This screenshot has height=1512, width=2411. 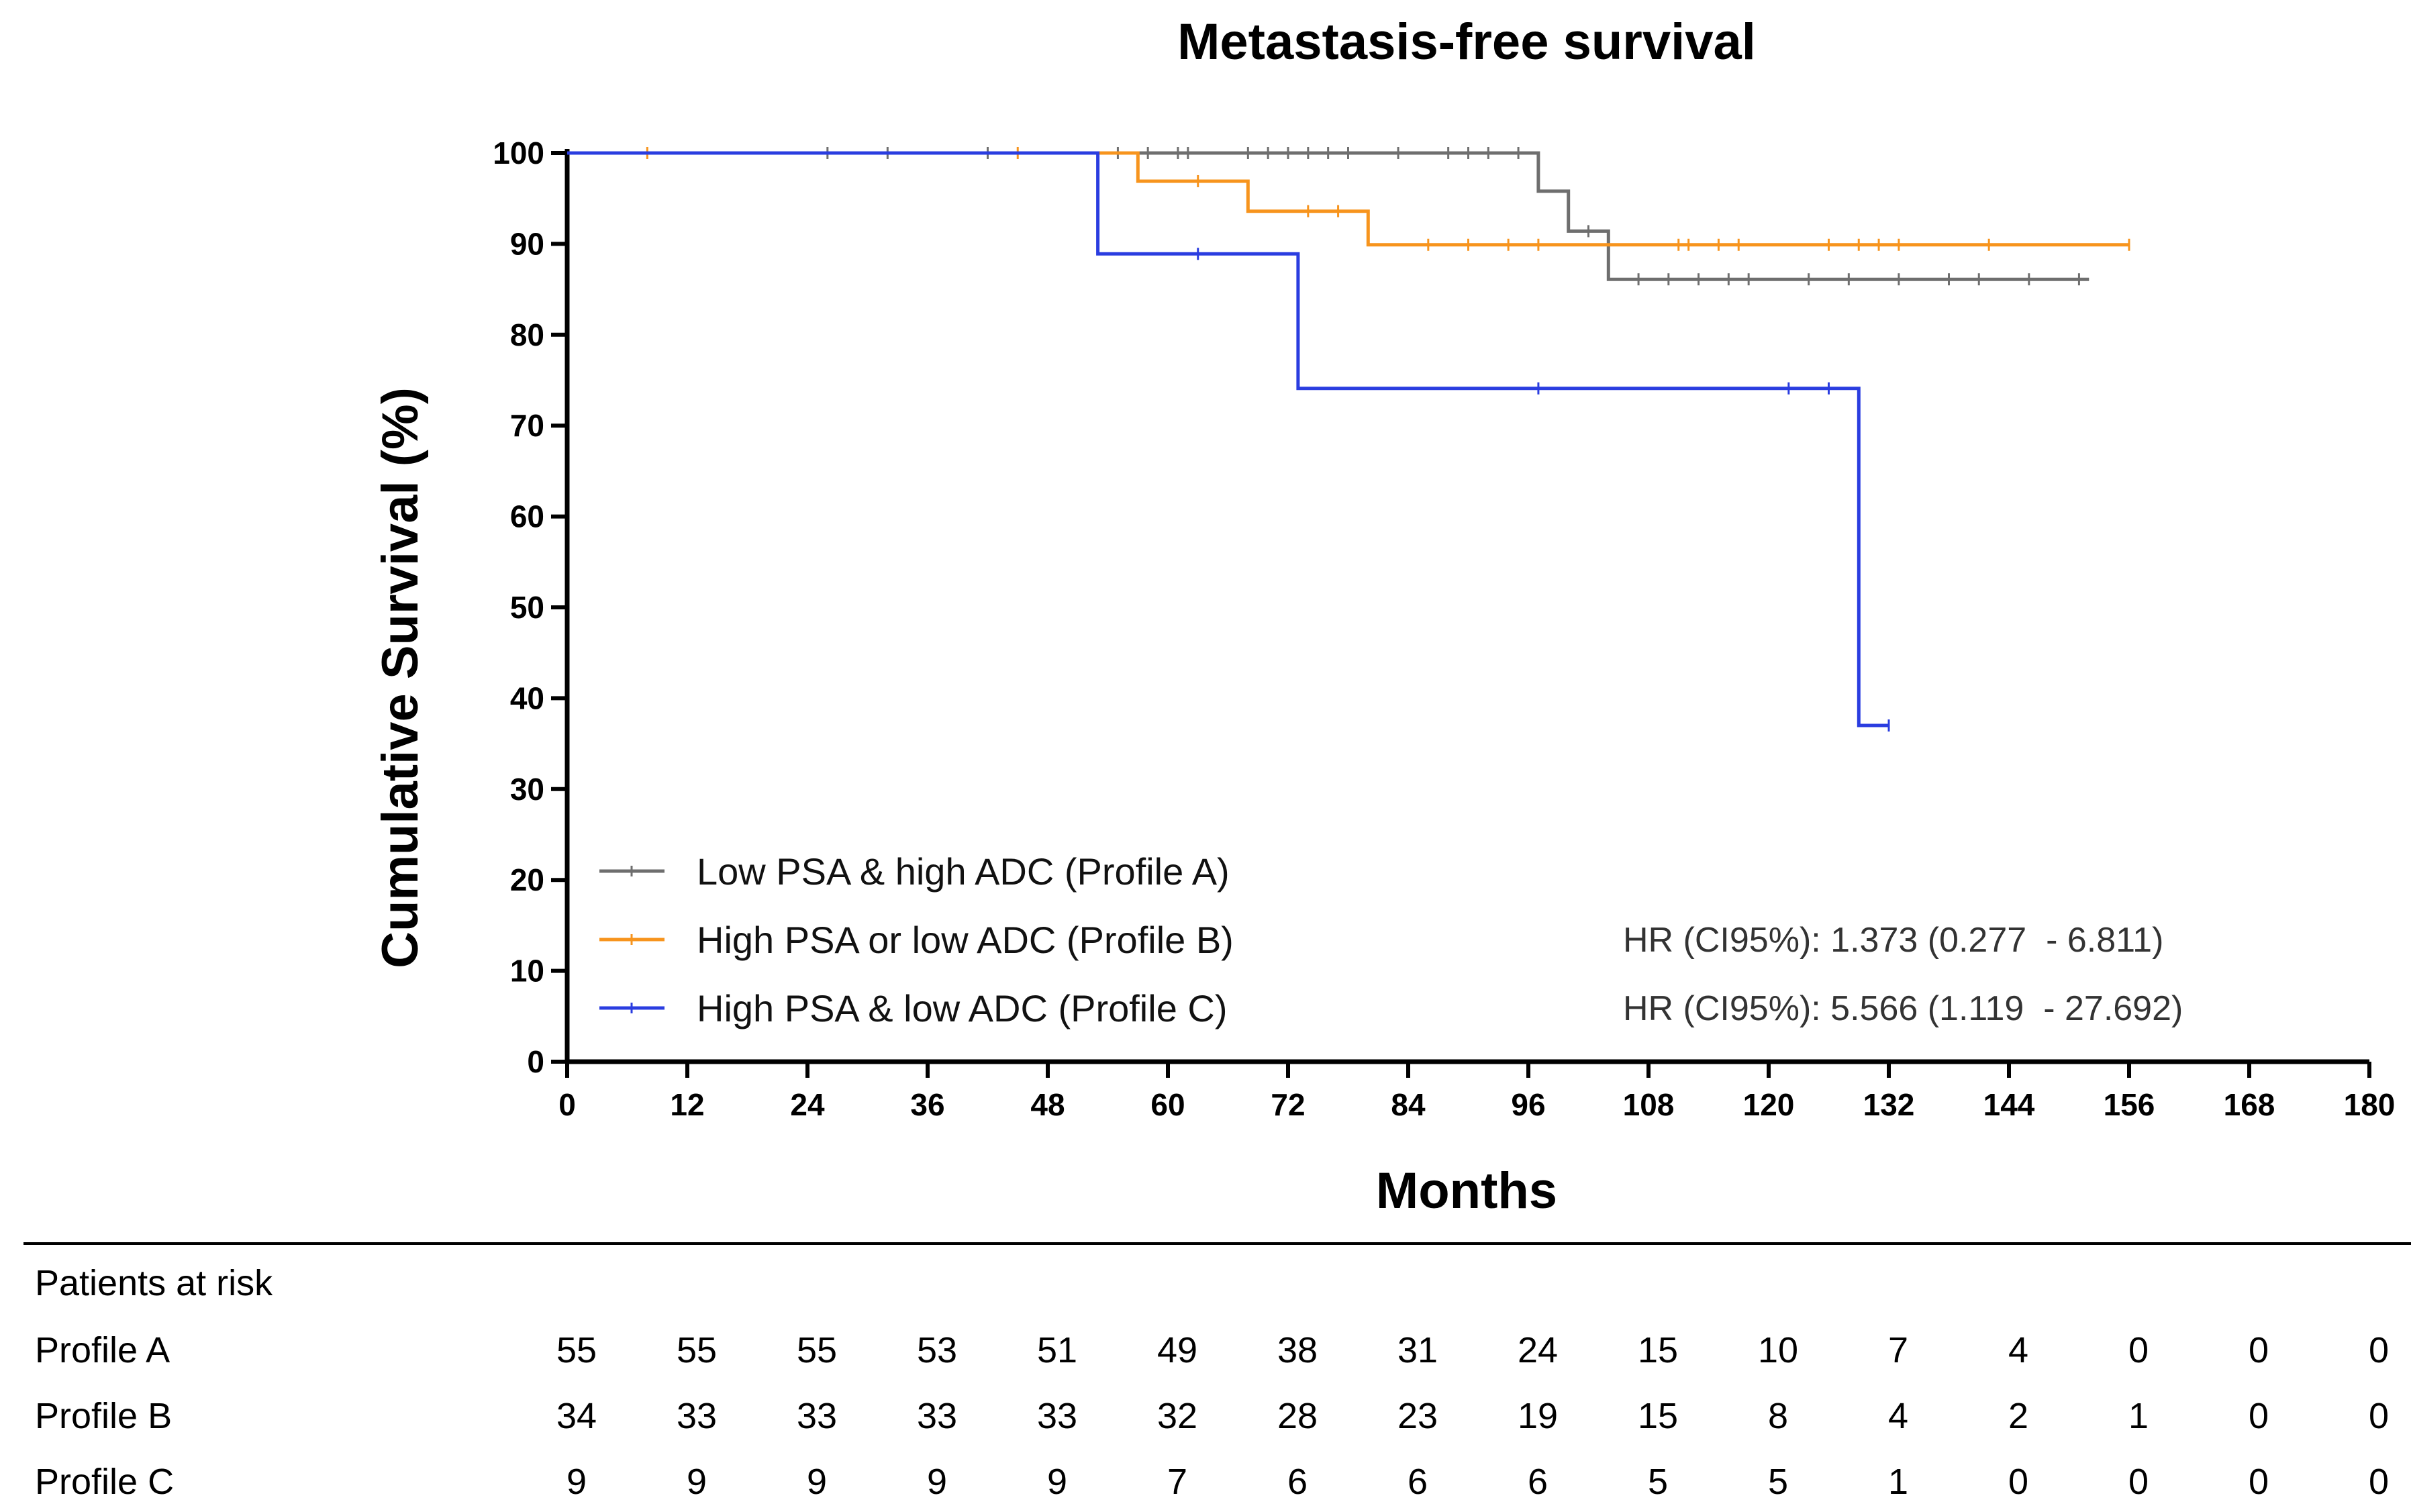 I want to click on y-tick-label: 80, so click(x=527, y=334).